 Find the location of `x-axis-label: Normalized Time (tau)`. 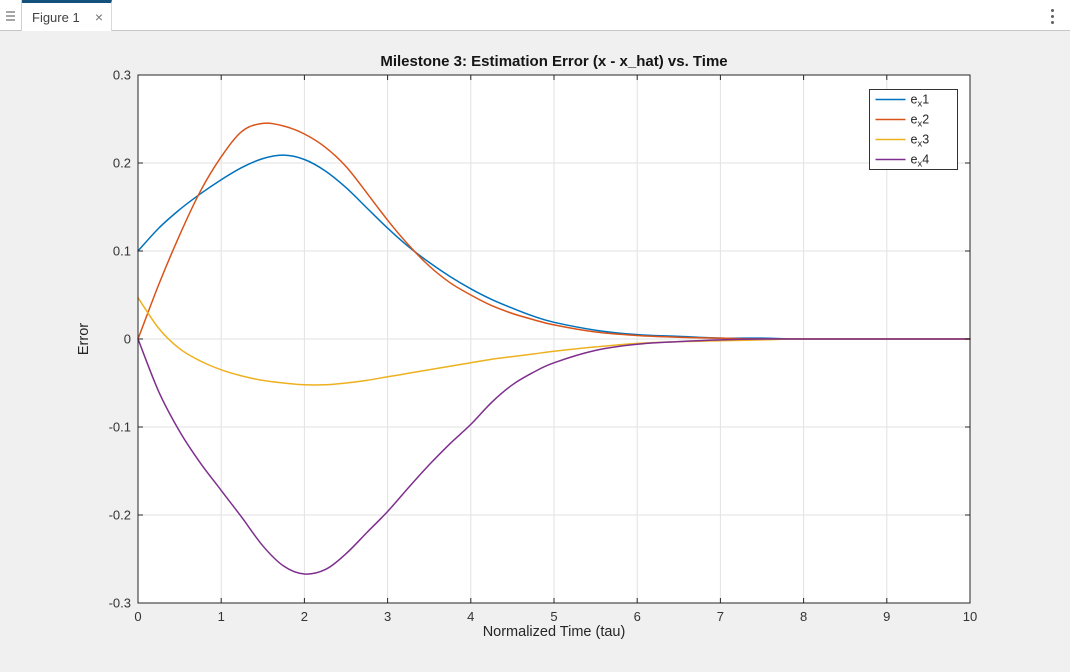

x-axis-label: Normalized Time (tau) is located at coordinates (554, 632).